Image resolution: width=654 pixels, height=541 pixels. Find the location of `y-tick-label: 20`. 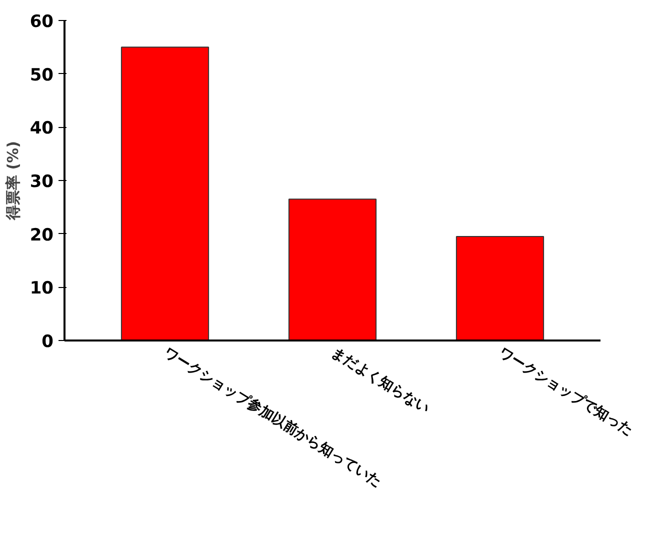

y-tick-label: 20 is located at coordinates (42, 235).